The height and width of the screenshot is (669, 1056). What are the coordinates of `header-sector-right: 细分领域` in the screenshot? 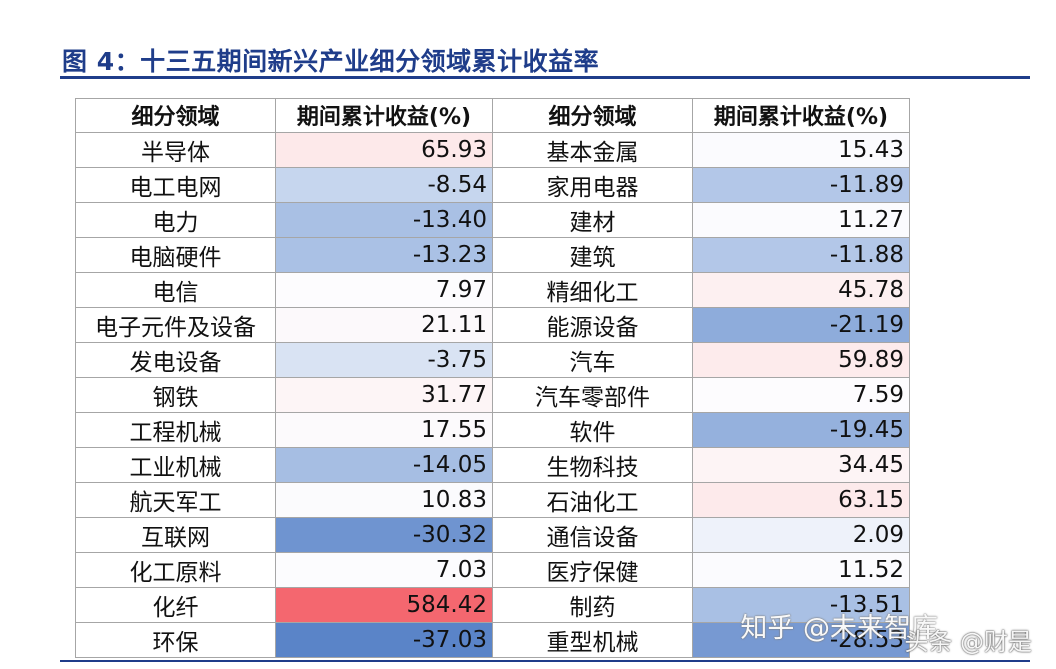 It's located at (592, 115).